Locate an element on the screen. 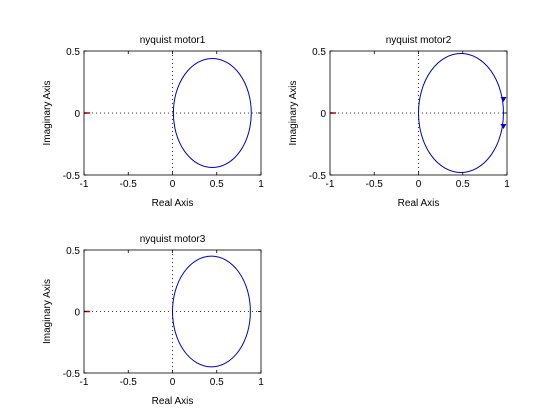 This screenshot has height=420, width=560. chart-title: nyquist motor3 is located at coordinates (173, 239).